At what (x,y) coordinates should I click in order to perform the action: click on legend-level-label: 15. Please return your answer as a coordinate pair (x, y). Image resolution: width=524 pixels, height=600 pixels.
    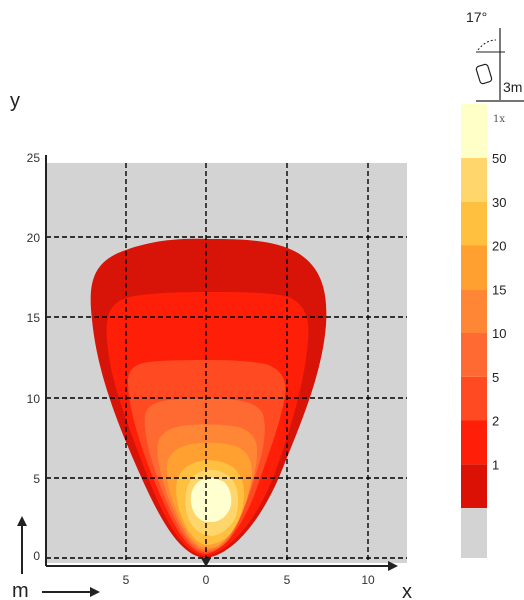
    Looking at the image, I should click on (499, 289).